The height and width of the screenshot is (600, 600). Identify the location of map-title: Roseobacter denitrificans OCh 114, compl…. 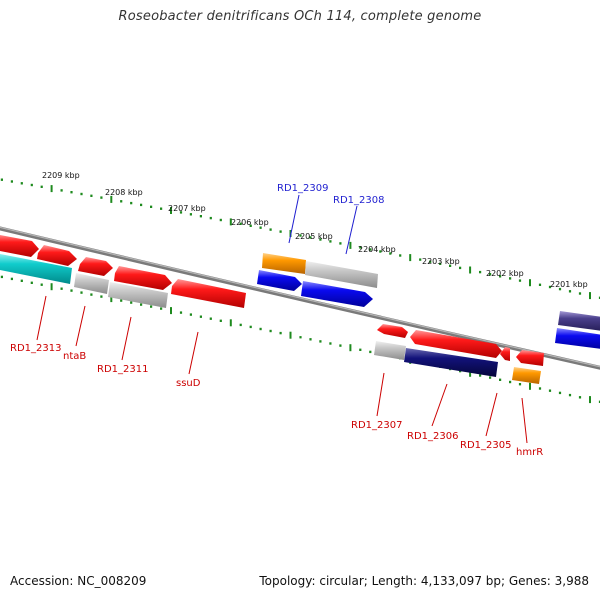
(300, 16).